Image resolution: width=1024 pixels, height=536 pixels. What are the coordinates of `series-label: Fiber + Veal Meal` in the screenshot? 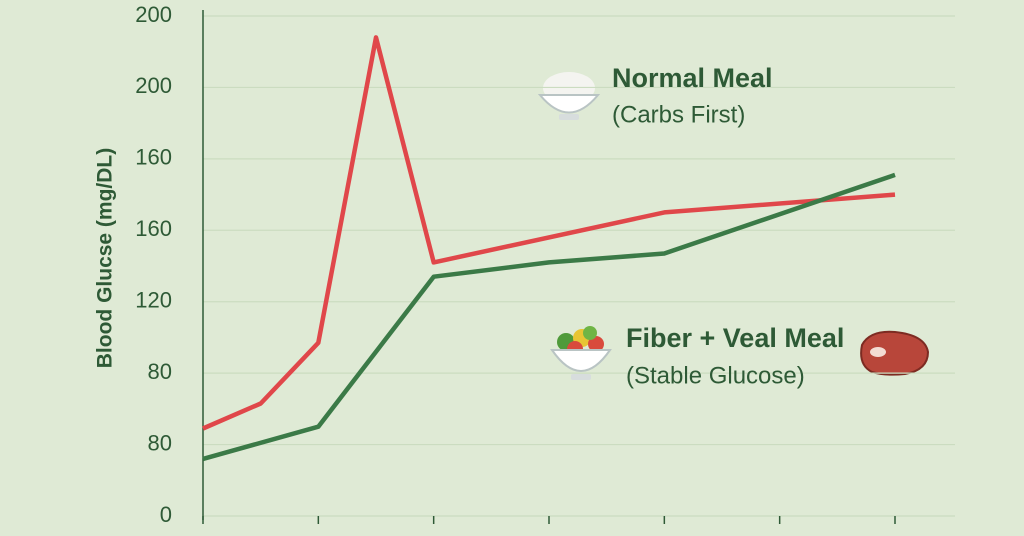 It's located at (735, 338).